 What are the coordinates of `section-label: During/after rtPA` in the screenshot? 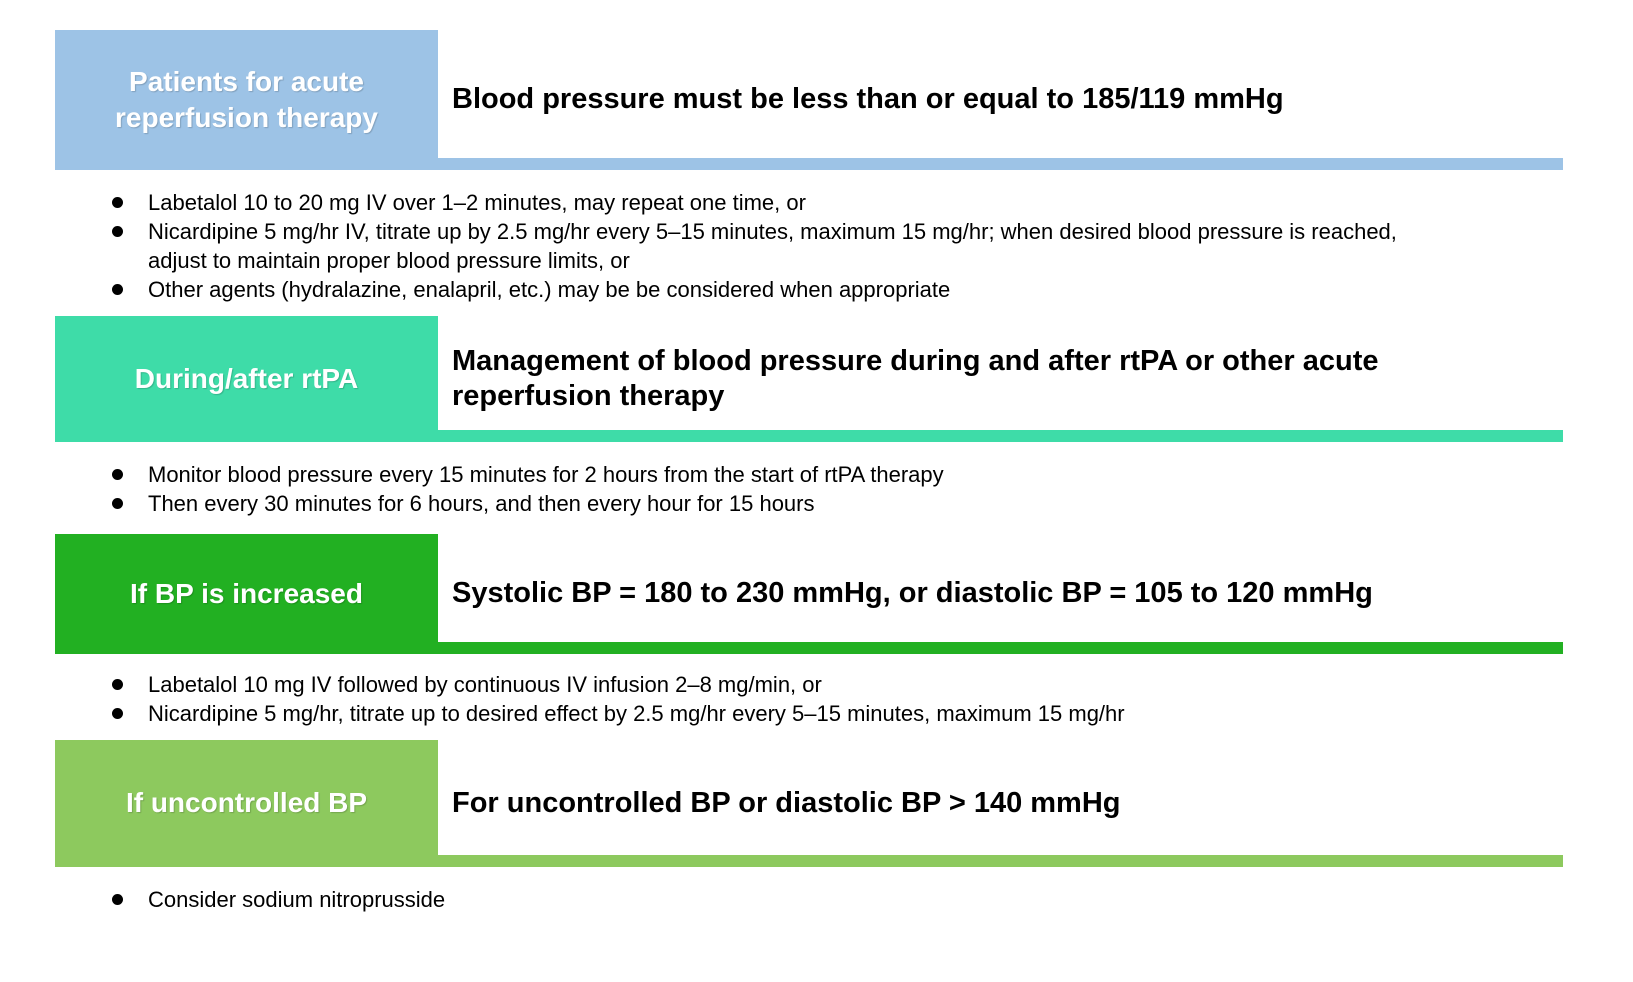 It's located at (246, 378).